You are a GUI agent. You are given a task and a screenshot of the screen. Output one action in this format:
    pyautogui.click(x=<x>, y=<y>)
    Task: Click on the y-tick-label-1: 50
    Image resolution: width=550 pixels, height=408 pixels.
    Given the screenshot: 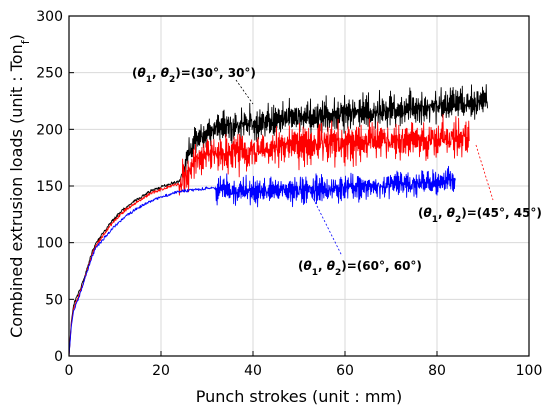 What is the action you would take?
    pyautogui.click(x=54, y=300)
    